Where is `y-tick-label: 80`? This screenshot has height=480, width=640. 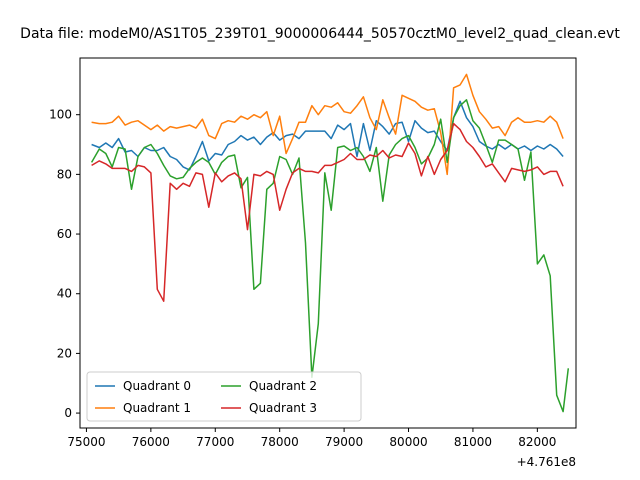 y-tick-label: 80 is located at coordinates (64, 174).